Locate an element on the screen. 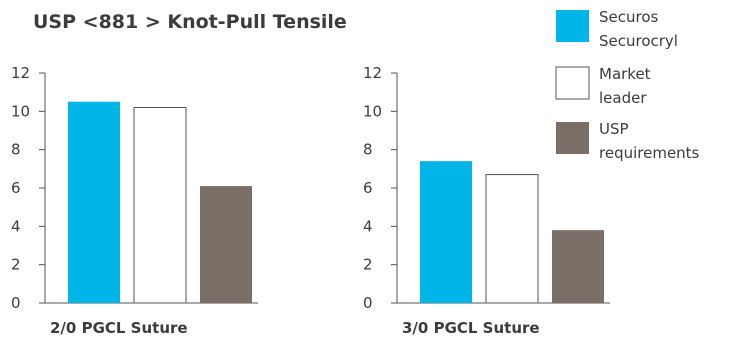  y-tick-label-2-12: 12 is located at coordinates (372, 73).